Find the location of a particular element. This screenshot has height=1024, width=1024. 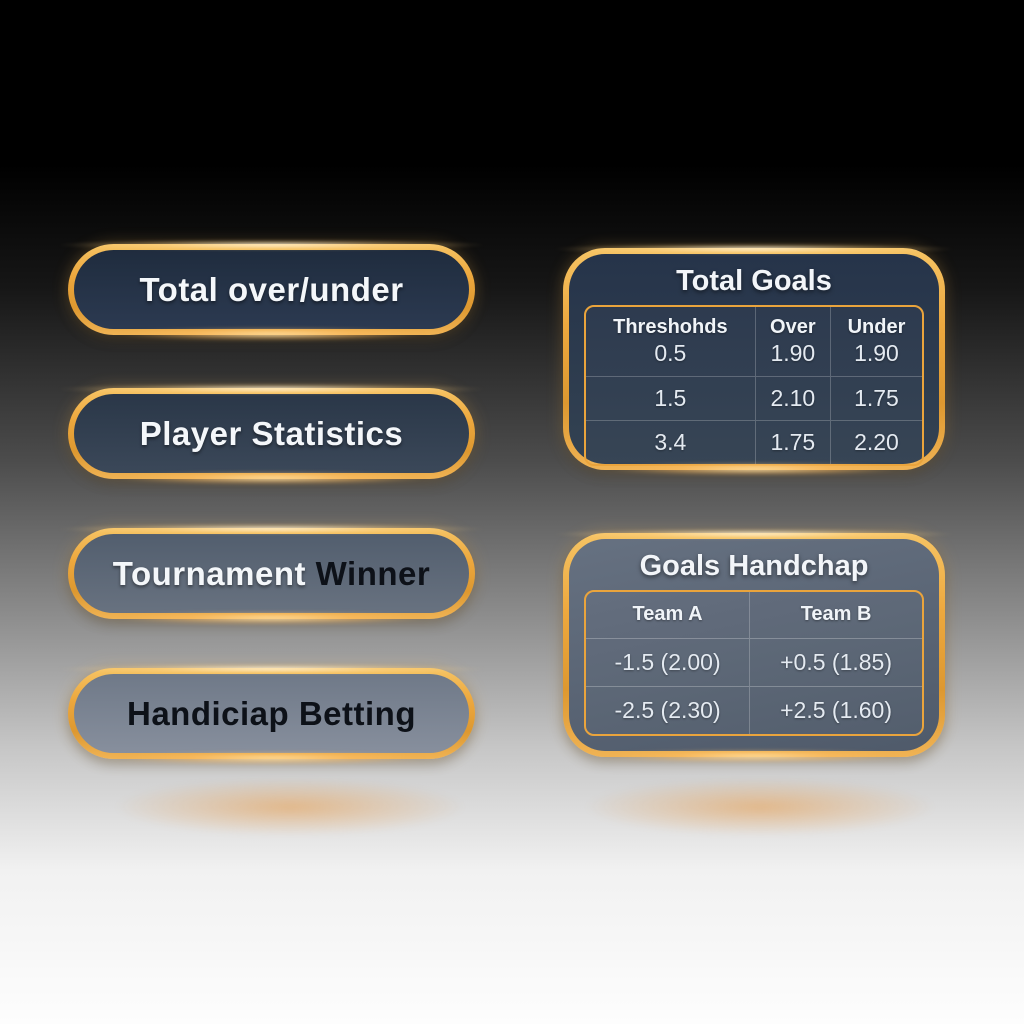

menu-item-label: Tournament Winner is located at coordinates (271, 574).